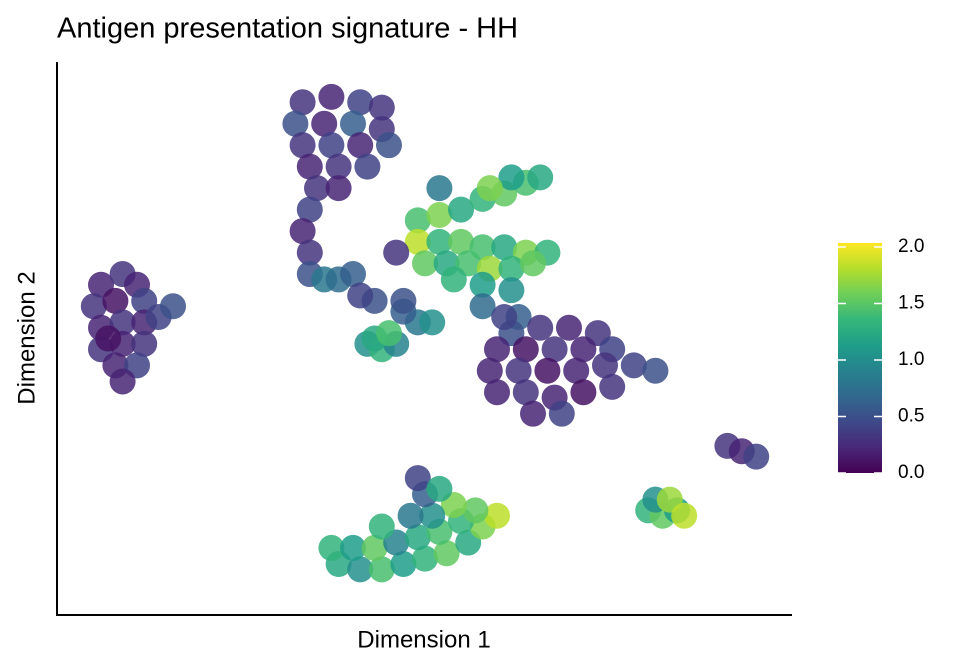 Image resolution: width=960 pixels, height=672 pixels. What do you see at coordinates (911, 359) in the screenshot?
I see `colorbar-tick-label: 1.0` at bounding box center [911, 359].